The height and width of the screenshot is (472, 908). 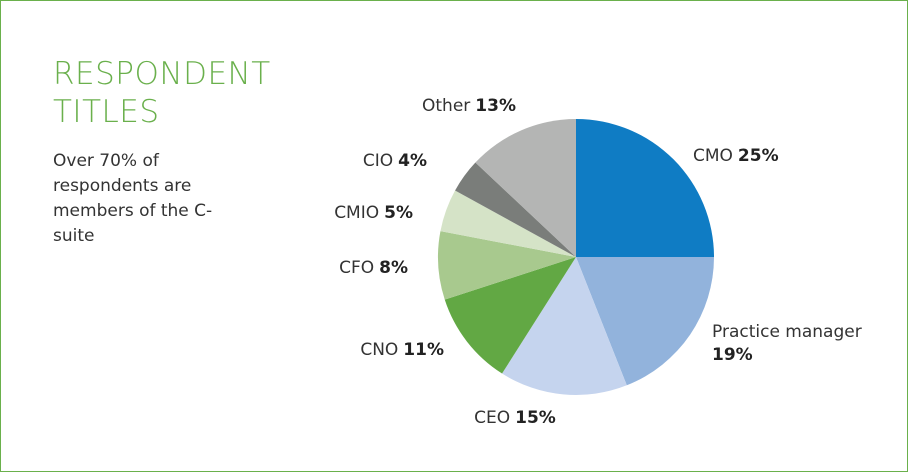 I want to click on label-value: 19%, so click(x=732, y=355).